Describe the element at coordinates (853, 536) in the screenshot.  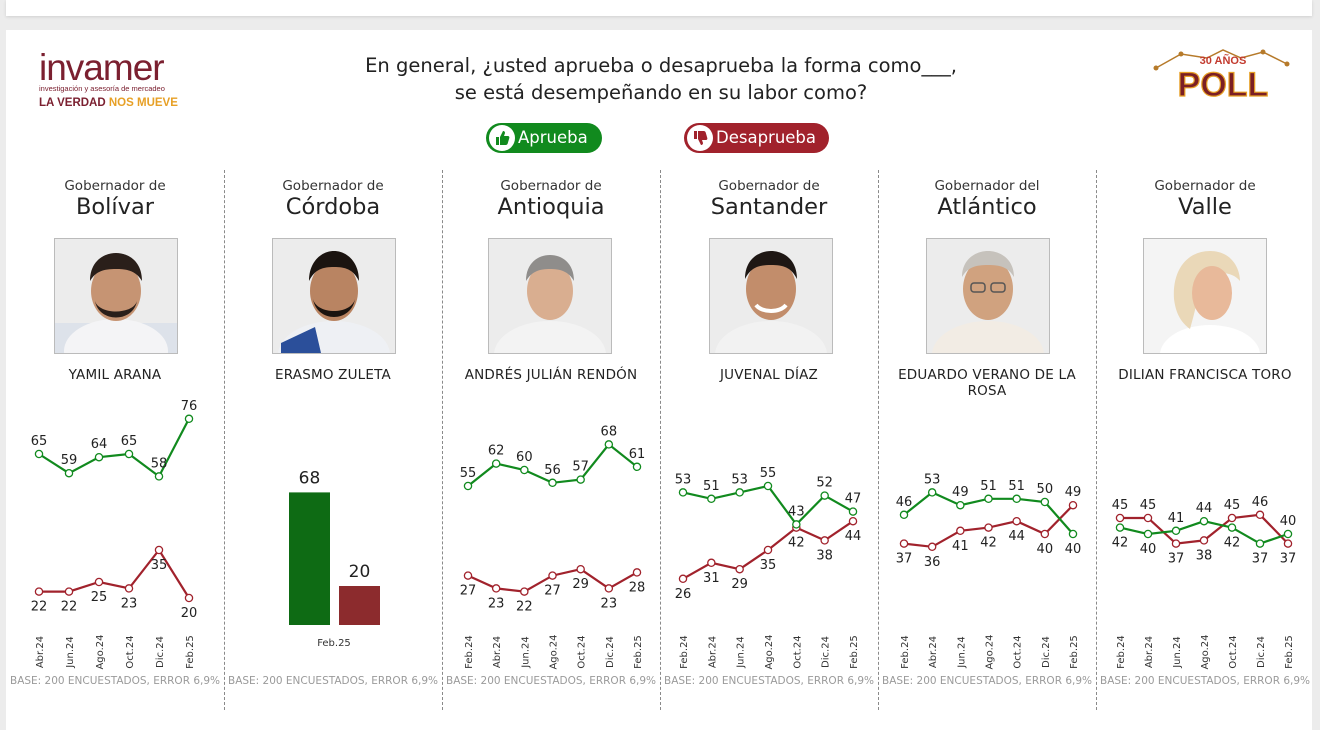
I see `disapprove-value-label: 44` at that location.